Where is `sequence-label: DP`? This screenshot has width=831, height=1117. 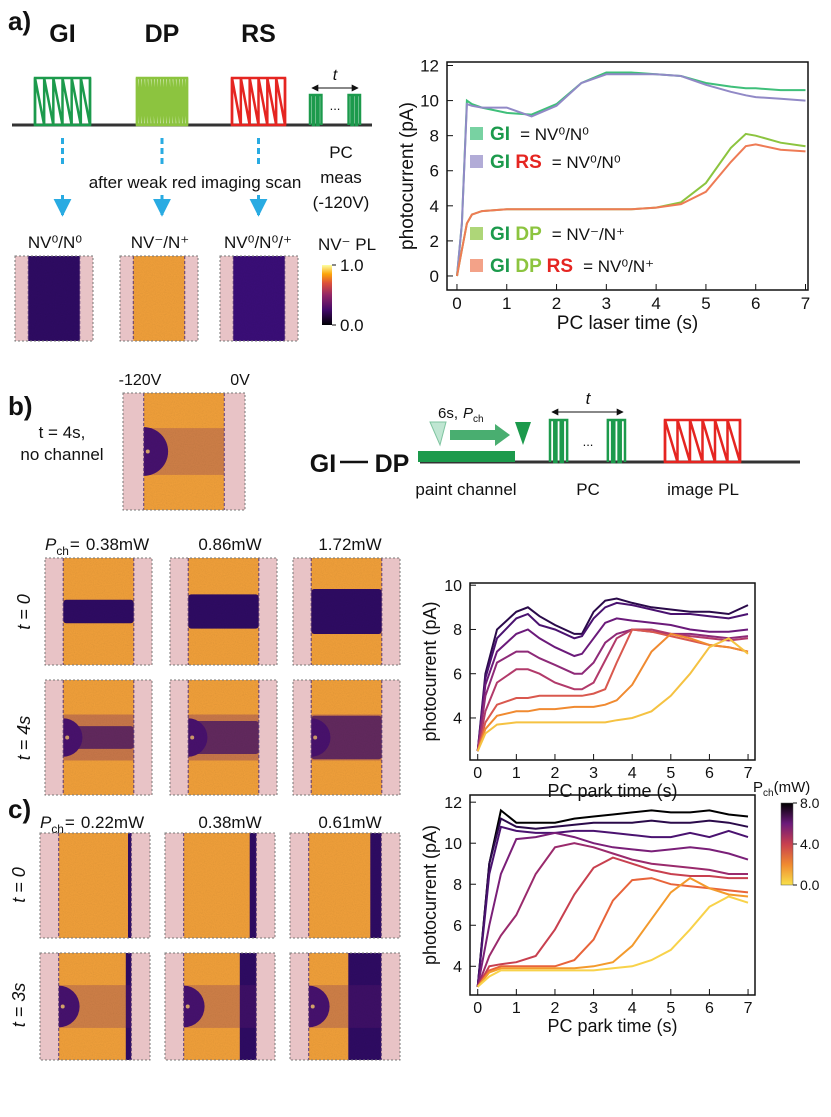
sequence-label: DP is located at coordinates (162, 34).